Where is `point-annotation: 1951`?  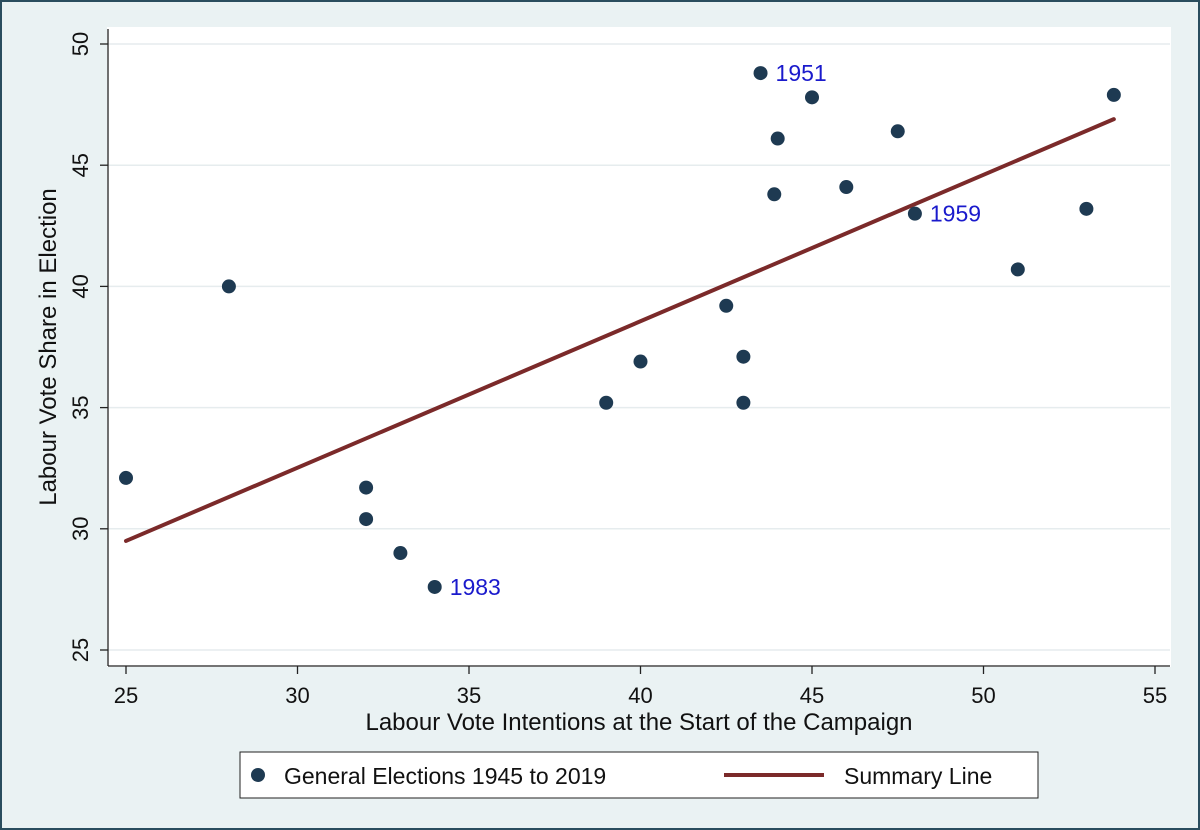 point-annotation: 1951 is located at coordinates (801, 73).